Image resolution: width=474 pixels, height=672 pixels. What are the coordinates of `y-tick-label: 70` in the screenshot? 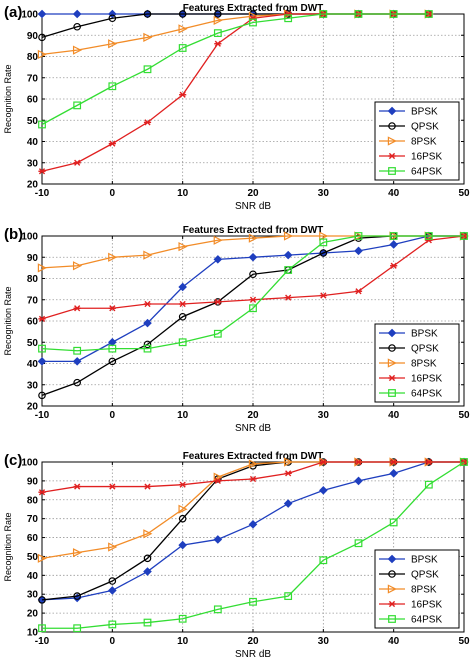 It's located at (33, 78).